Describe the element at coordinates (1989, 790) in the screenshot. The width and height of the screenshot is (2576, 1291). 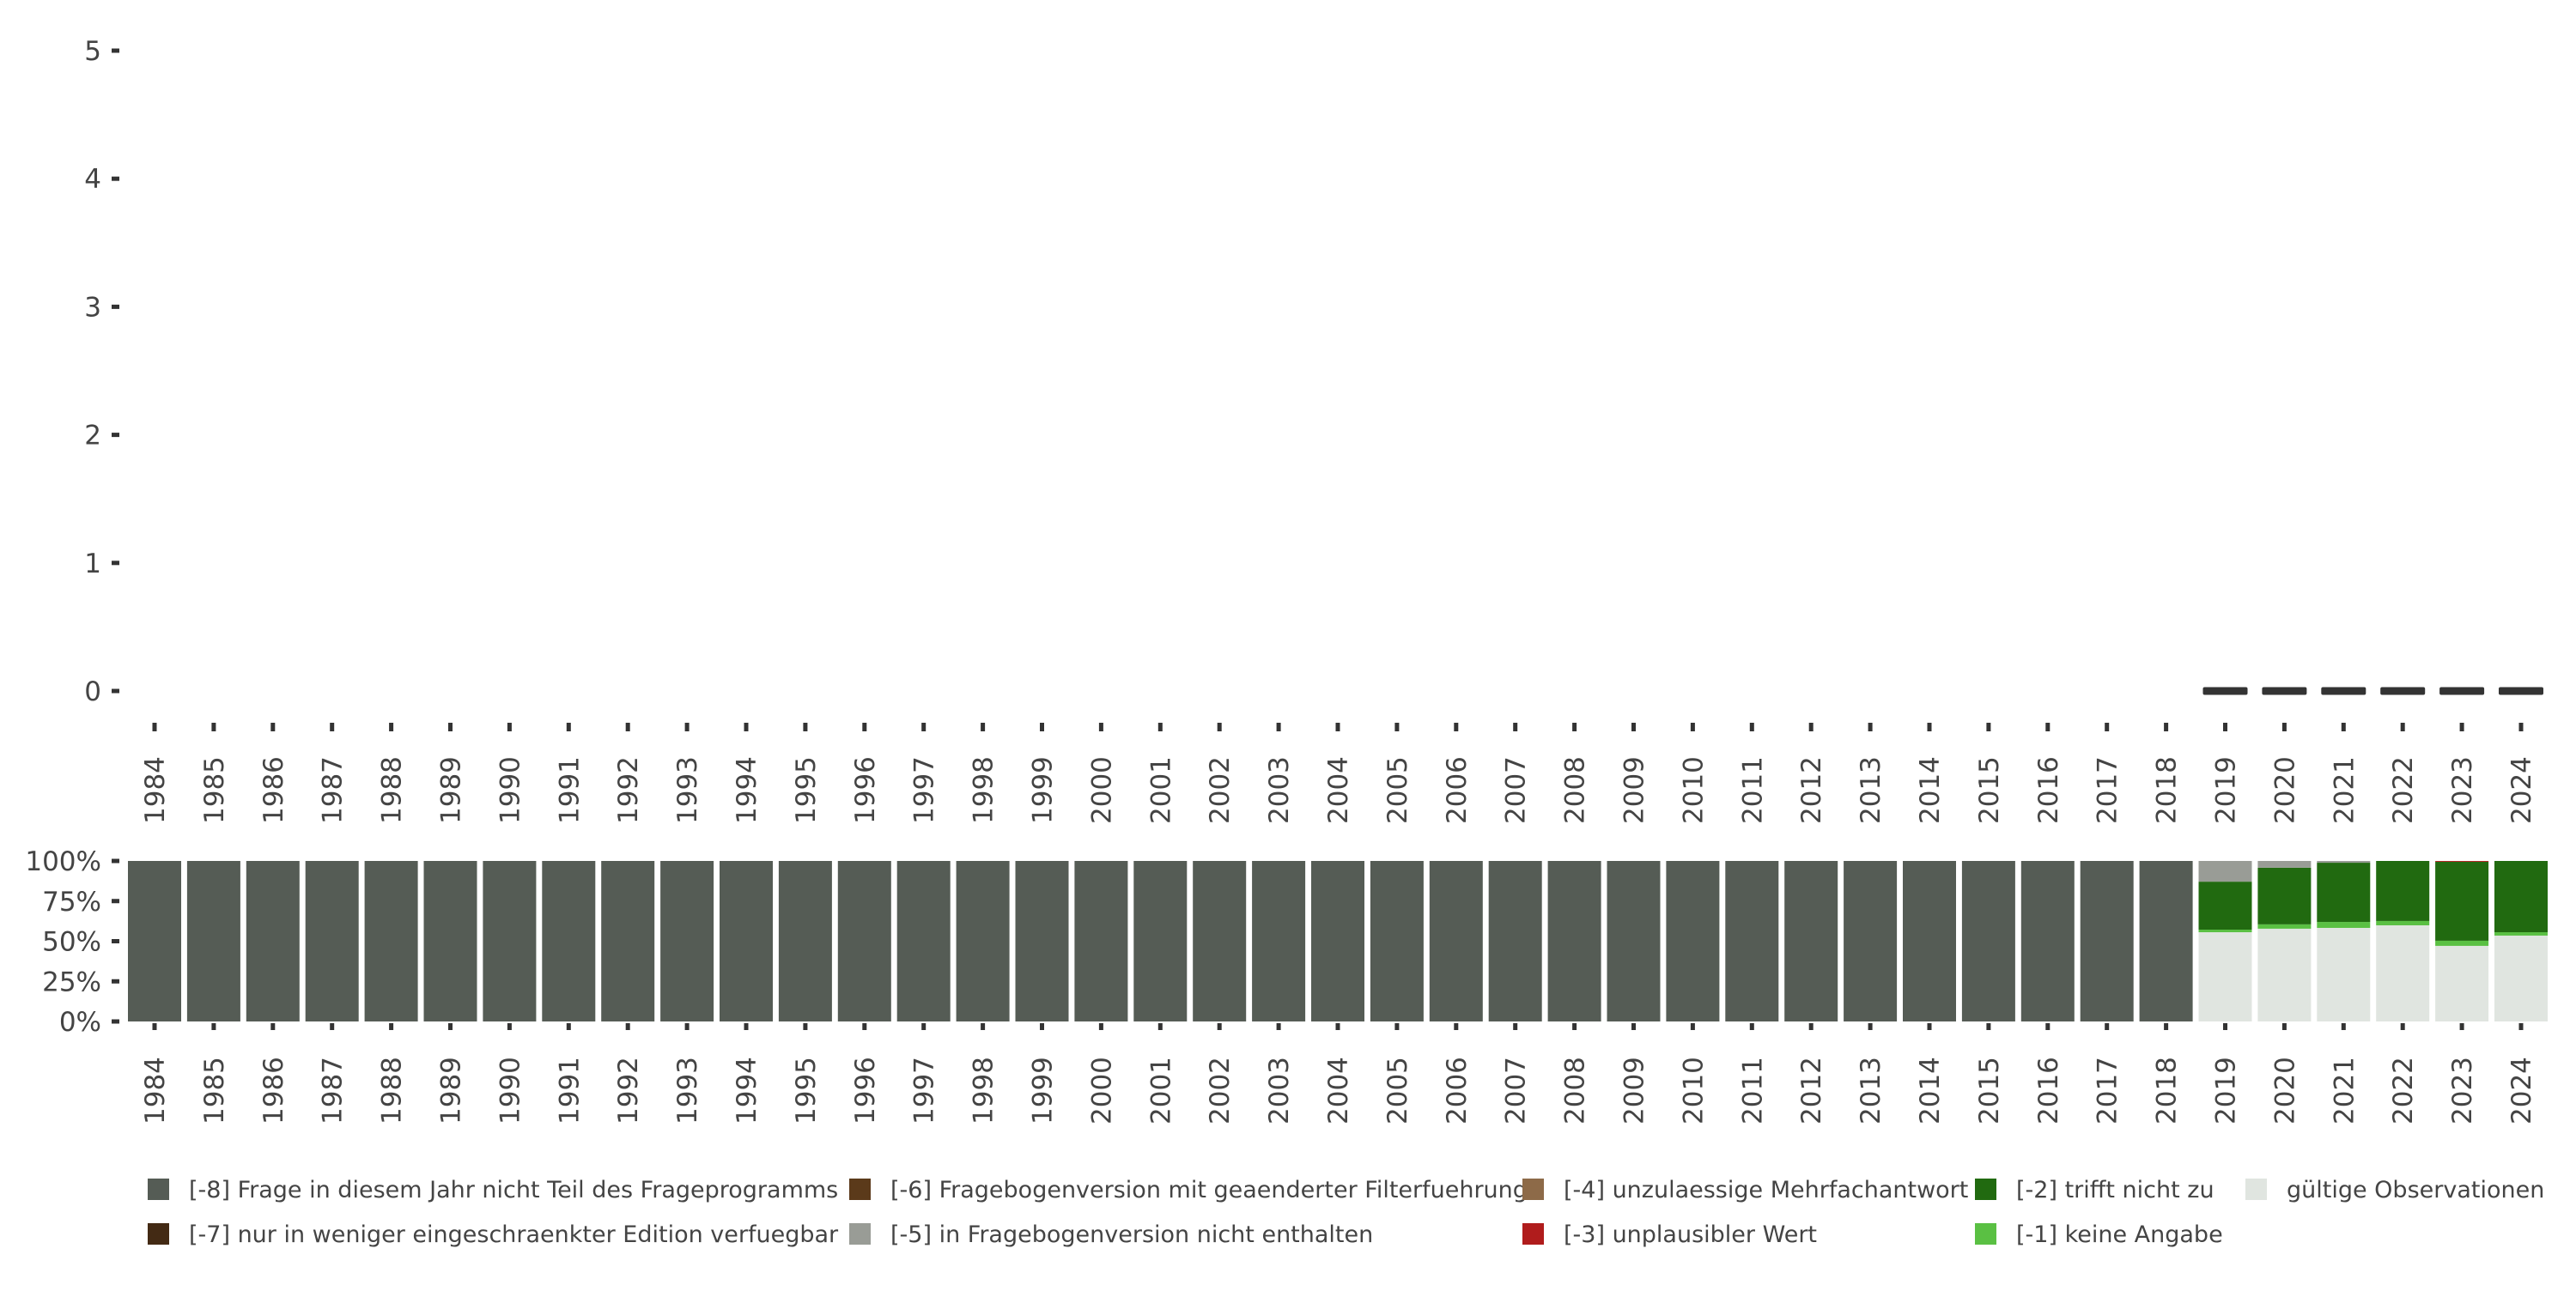
I see `x-tick-label: 2015` at that location.